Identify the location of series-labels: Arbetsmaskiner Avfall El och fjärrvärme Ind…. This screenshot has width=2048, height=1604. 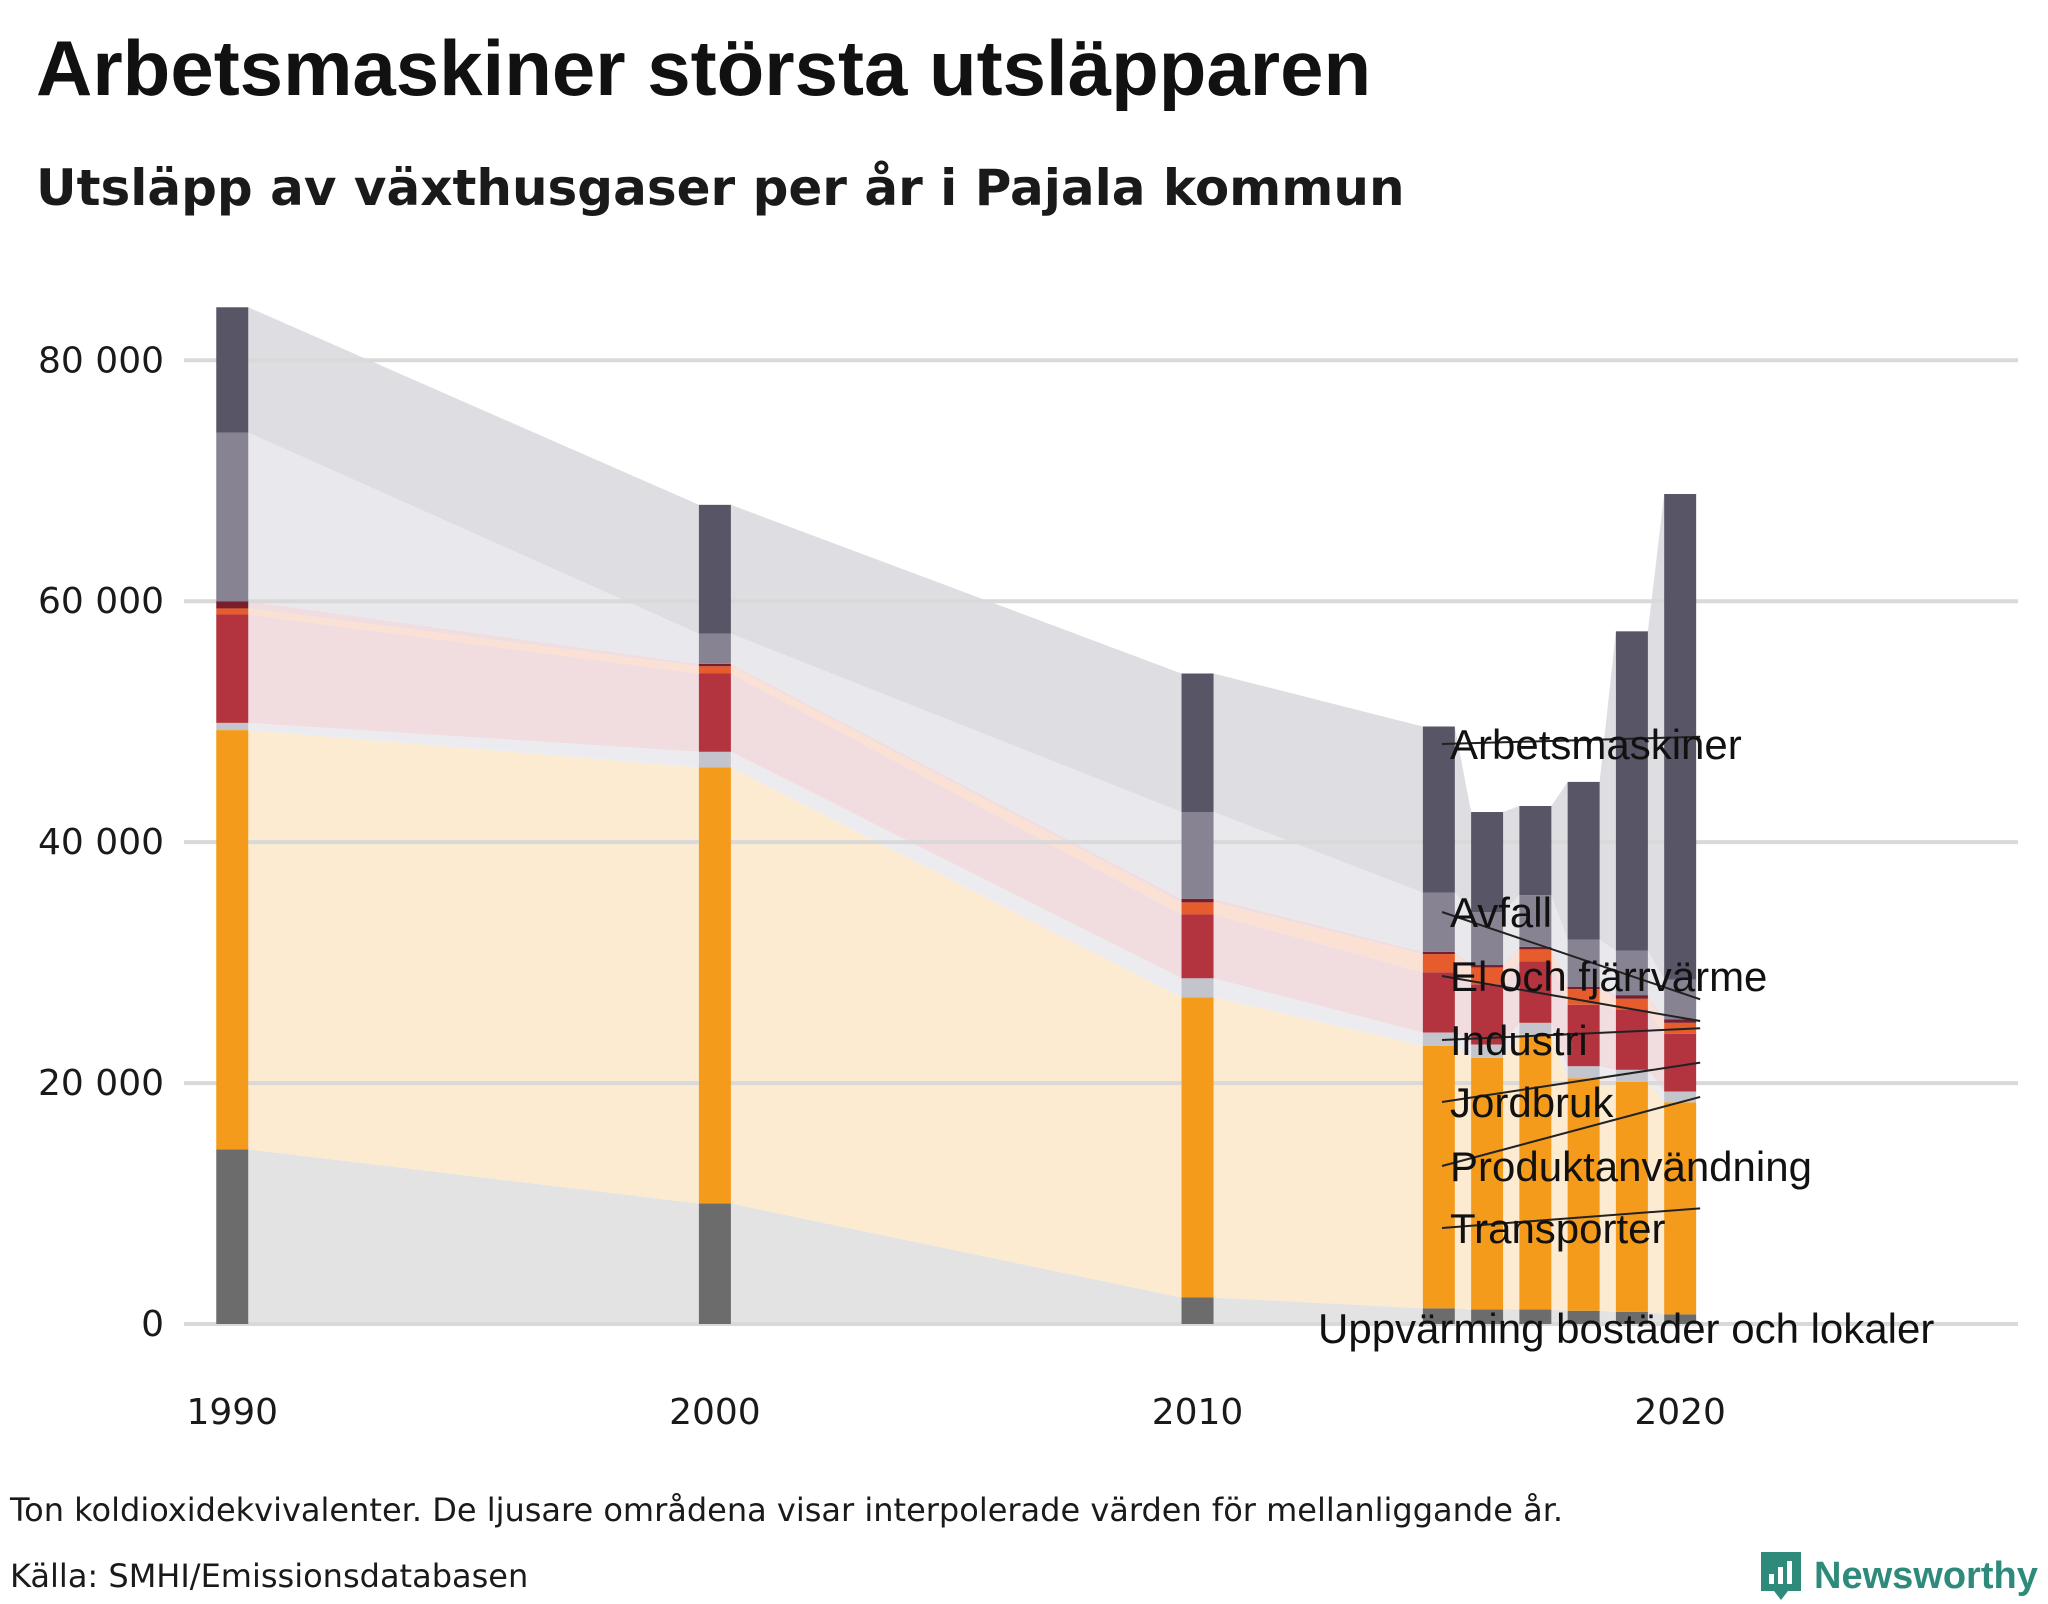
(1626, 1036).